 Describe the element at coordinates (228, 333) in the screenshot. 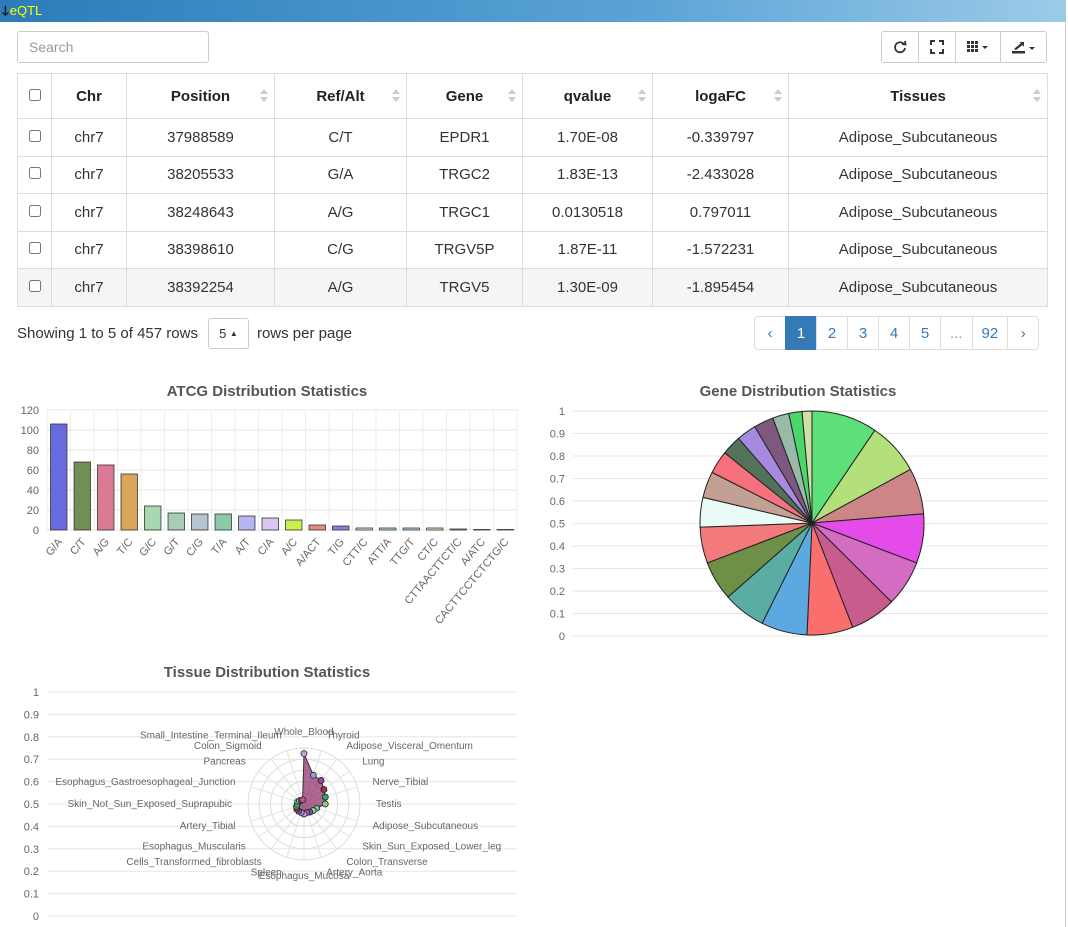

I see `page-size-dropdown: 5 ▲` at that location.